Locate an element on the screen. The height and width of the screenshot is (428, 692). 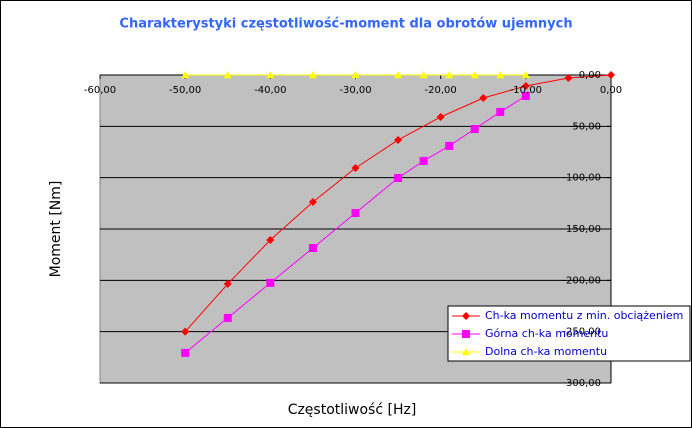
y-tick-label: -200,00 is located at coordinates (581, 280).